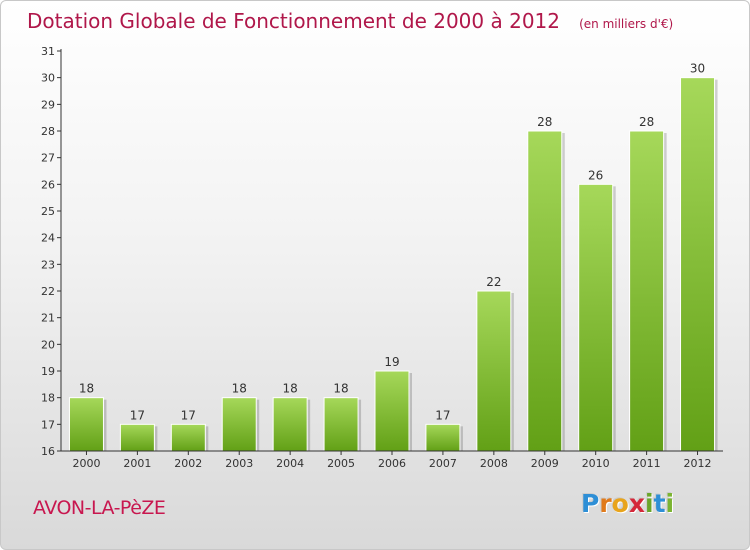  Describe the element at coordinates (605, 503) in the screenshot. I see `logo-letter: r` at that location.